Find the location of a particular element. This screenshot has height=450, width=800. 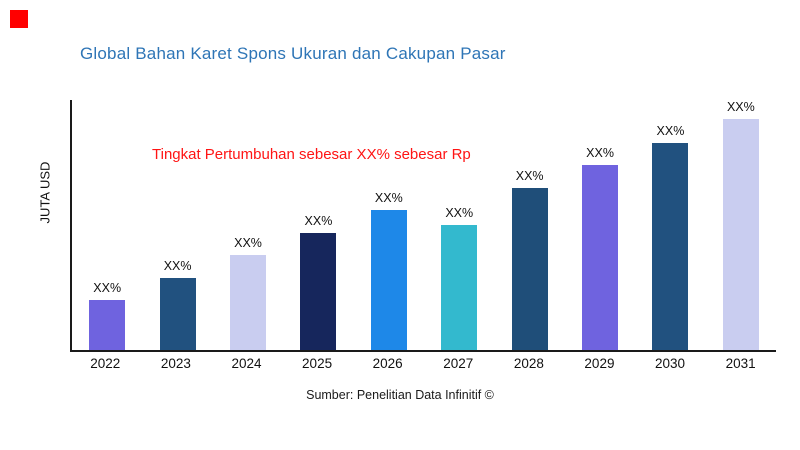

x-axis-tick-label: 2024 is located at coordinates (246, 363).